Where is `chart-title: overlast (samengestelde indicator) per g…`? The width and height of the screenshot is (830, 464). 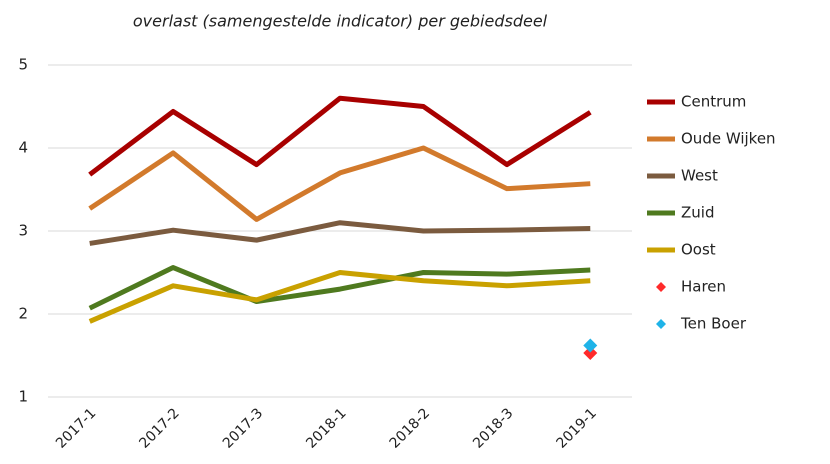 chart-title: overlast (samengestelde indicator) per g… is located at coordinates (340, 21).